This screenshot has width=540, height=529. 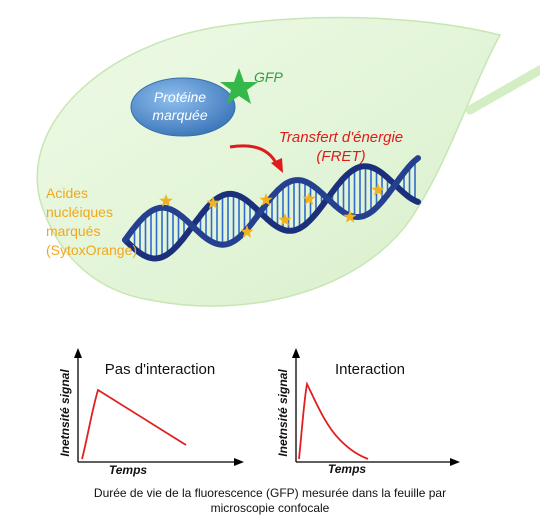 What do you see at coordinates (341, 137) in the screenshot?
I see `fret-label-line1: Transfert d'énergie` at bounding box center [341, 137].